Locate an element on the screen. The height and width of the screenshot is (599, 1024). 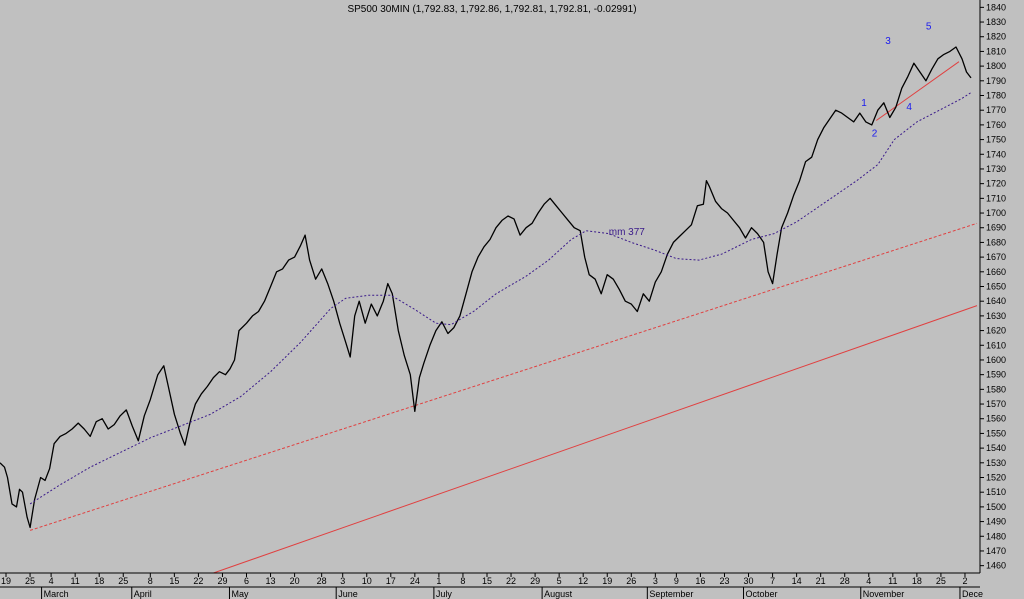
y-tick-label: 1820 is located at coordinates (996, 37).